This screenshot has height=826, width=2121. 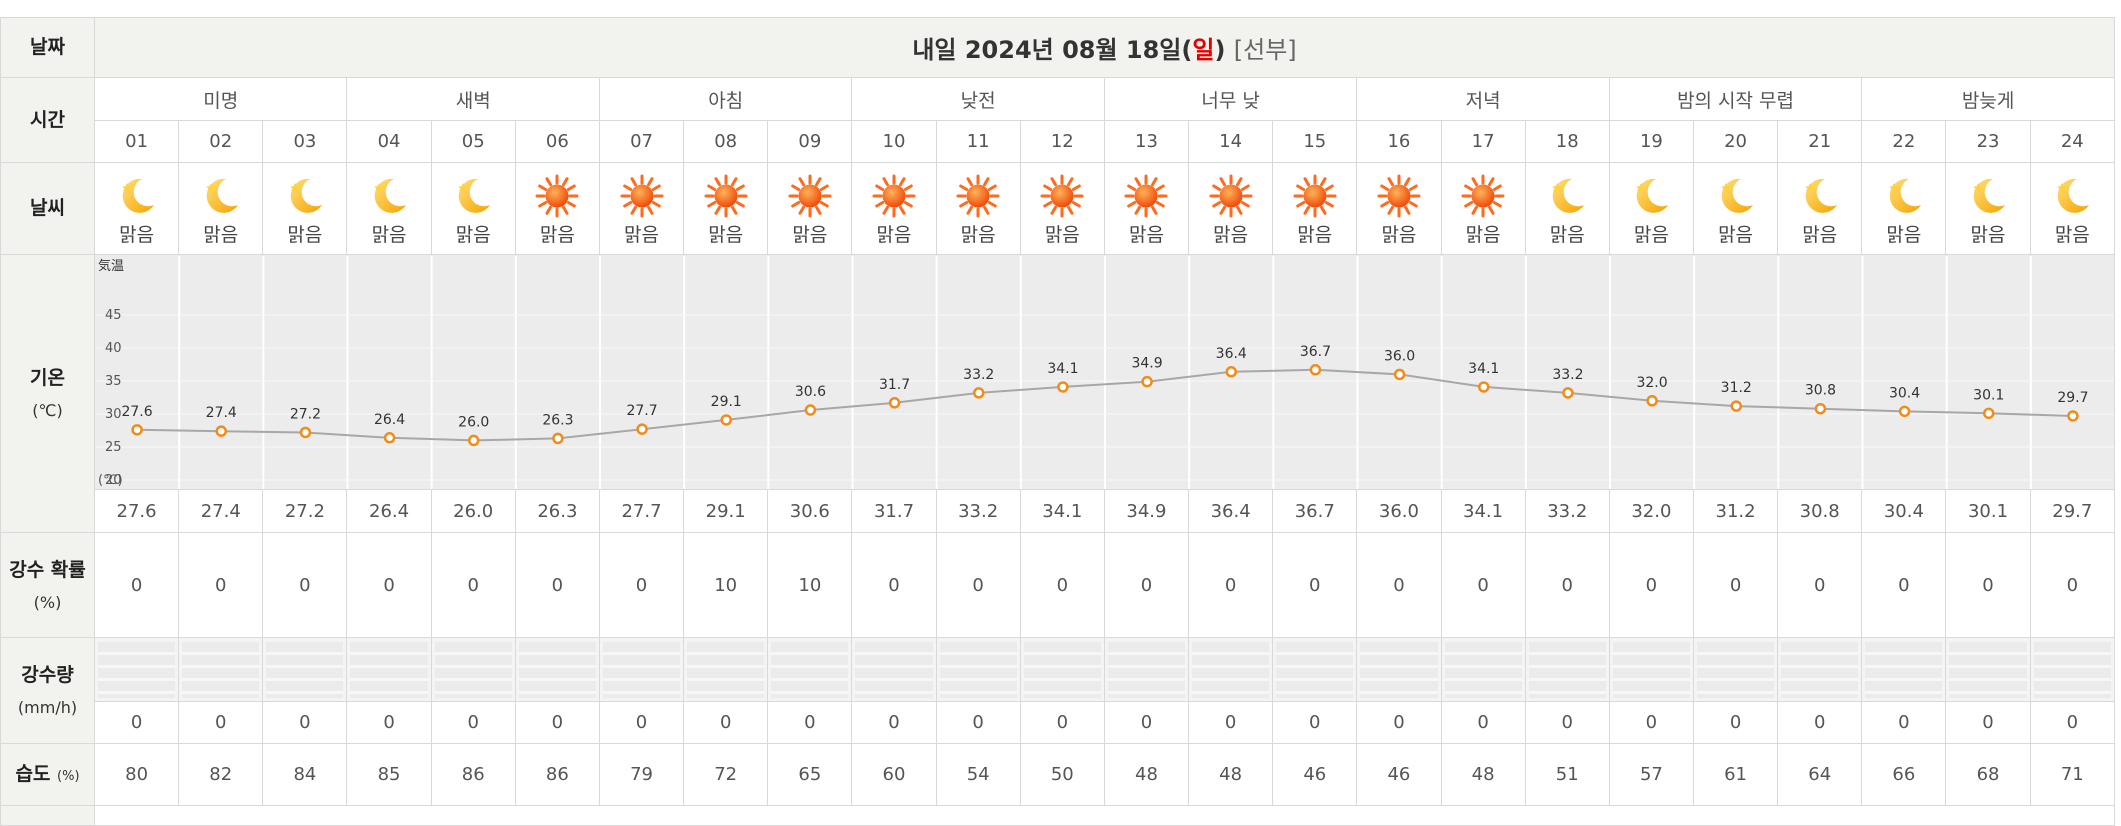 I want to click on humidity-value: 46, so click(x=1399, y=774).